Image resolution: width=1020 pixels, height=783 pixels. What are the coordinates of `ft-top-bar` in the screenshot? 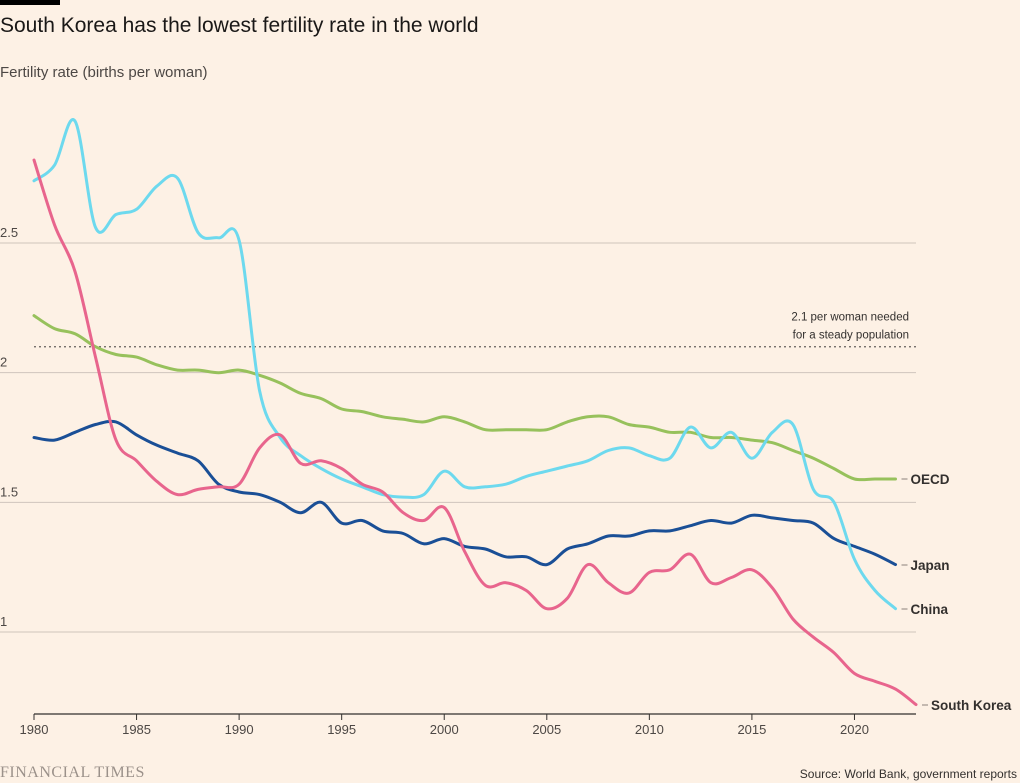 It's located at (30, 2).